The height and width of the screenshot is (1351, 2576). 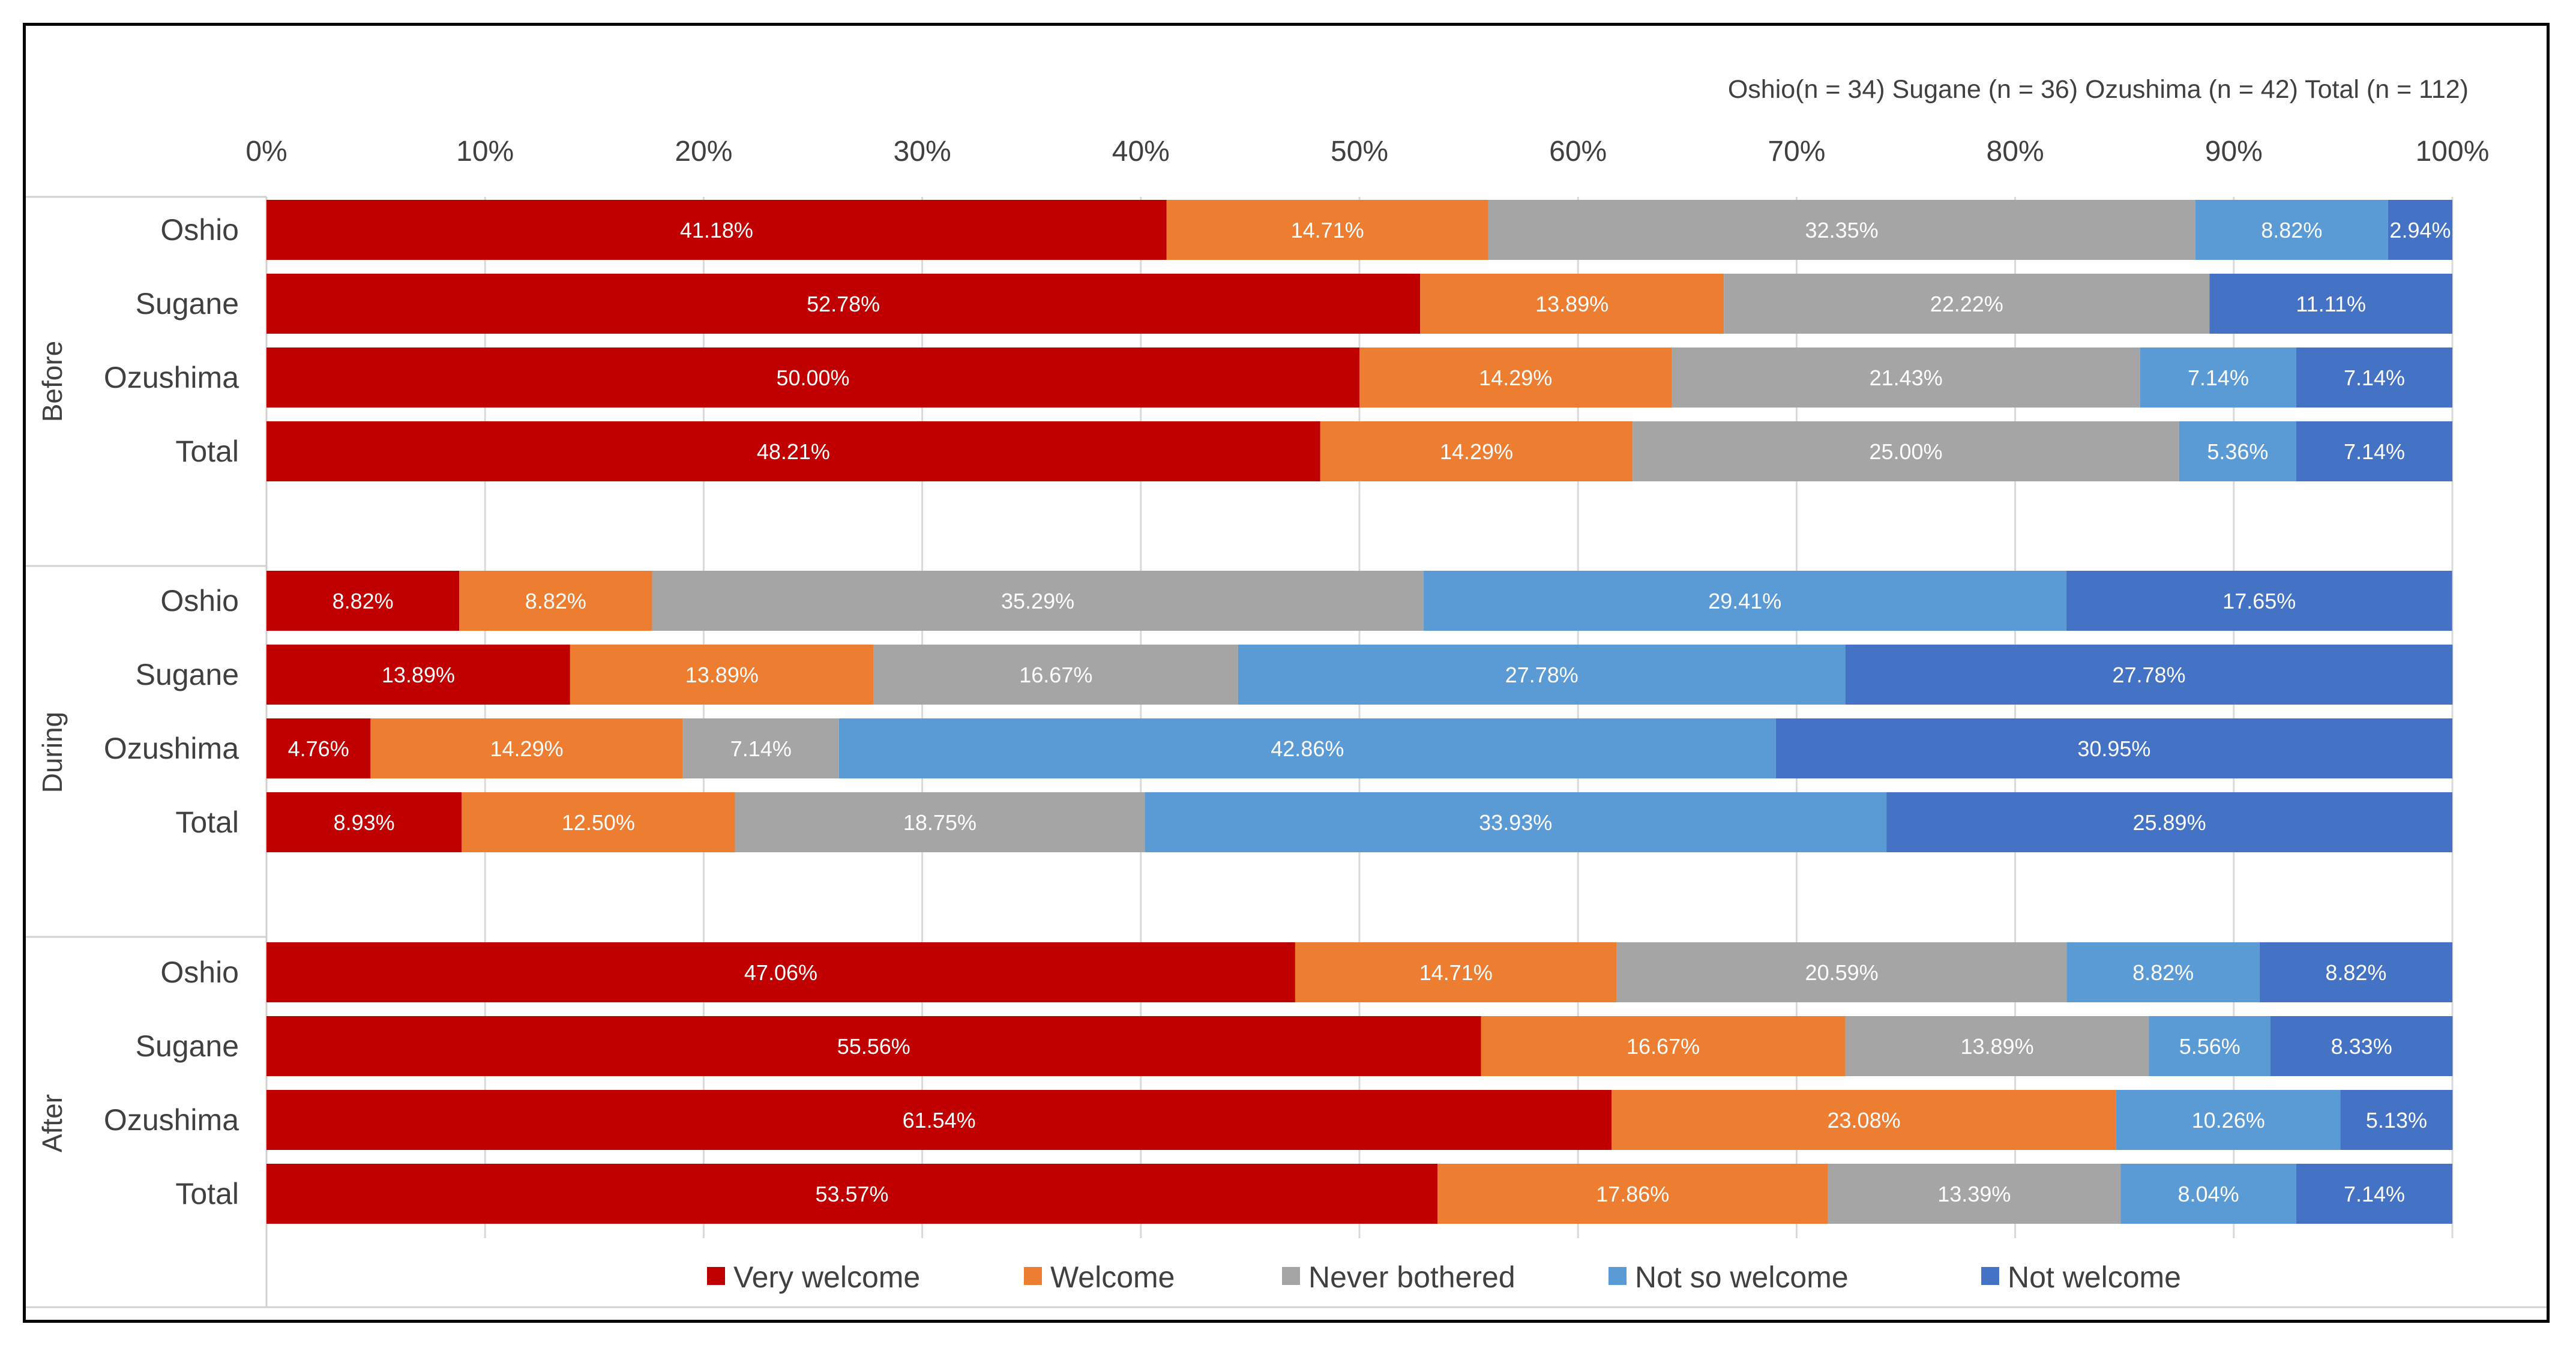 I want to click on legend-label-never-bothered: Never bothered, so click(x=1411, y=1277).